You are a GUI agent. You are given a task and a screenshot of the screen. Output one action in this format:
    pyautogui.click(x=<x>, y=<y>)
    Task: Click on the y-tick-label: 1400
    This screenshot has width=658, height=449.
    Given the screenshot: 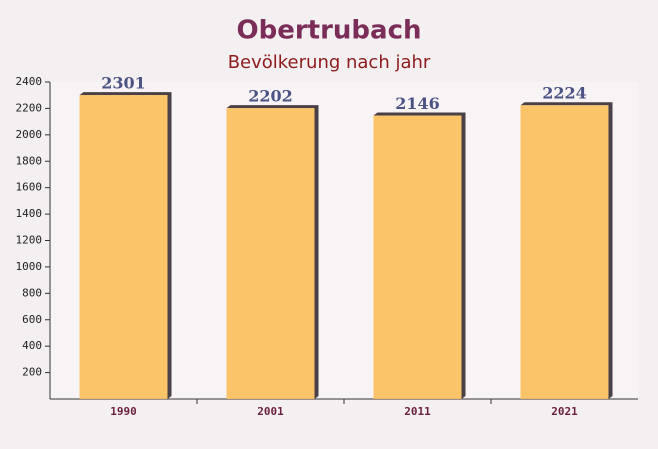 What is the action you would take?
    pyautogui.click(x=29, y=213)
    